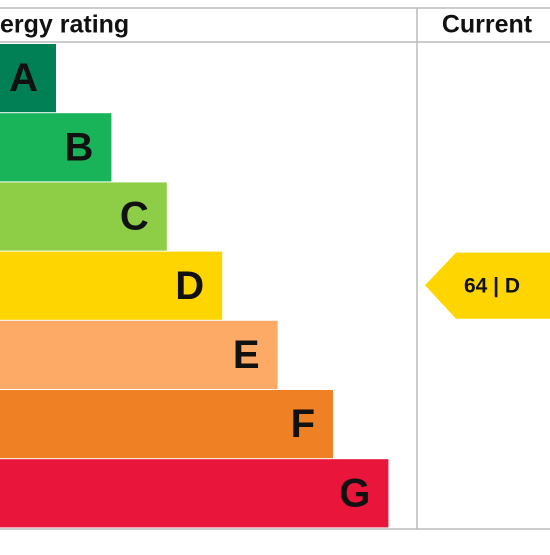 This screenshot has width=550, height=555. What do you see at coordinates (134, 217) in the screenshot?
I see `rating-letter: C` at bounding box center [134, 217].